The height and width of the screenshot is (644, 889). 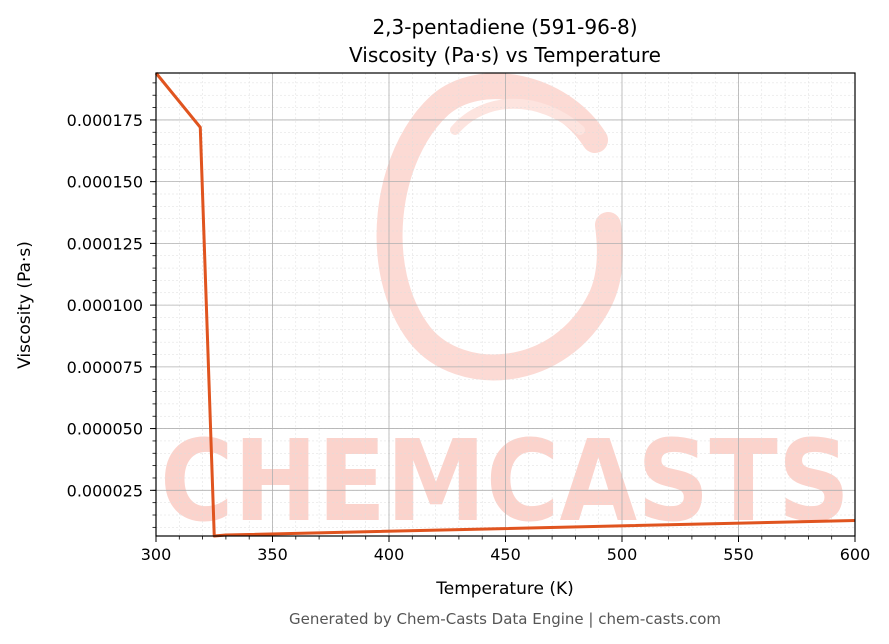 I want to click on watermark-logo-icon, so click(x=499, y=227).